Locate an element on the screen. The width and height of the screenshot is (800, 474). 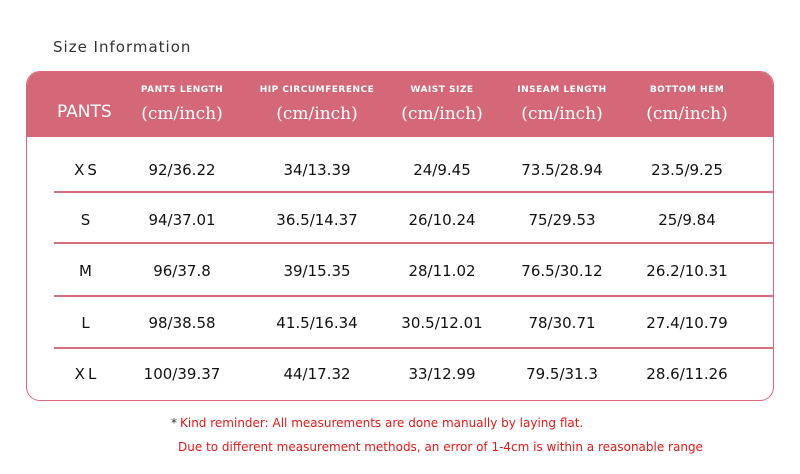
waist-size-value: 30.5/12.01 is located at coordinates (442, 323).